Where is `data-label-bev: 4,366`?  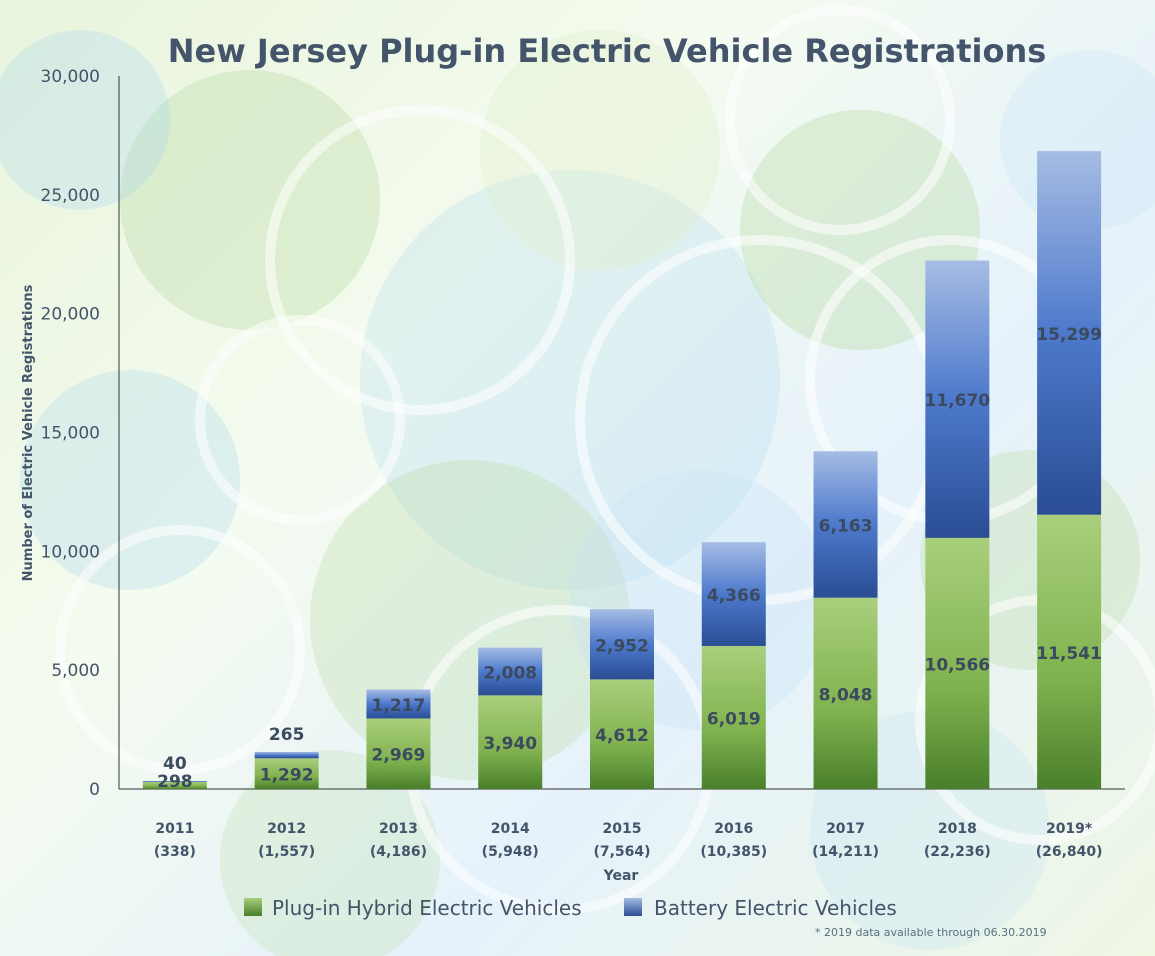
data-label-bev: 4,366 is located at coordinates (734, 596).